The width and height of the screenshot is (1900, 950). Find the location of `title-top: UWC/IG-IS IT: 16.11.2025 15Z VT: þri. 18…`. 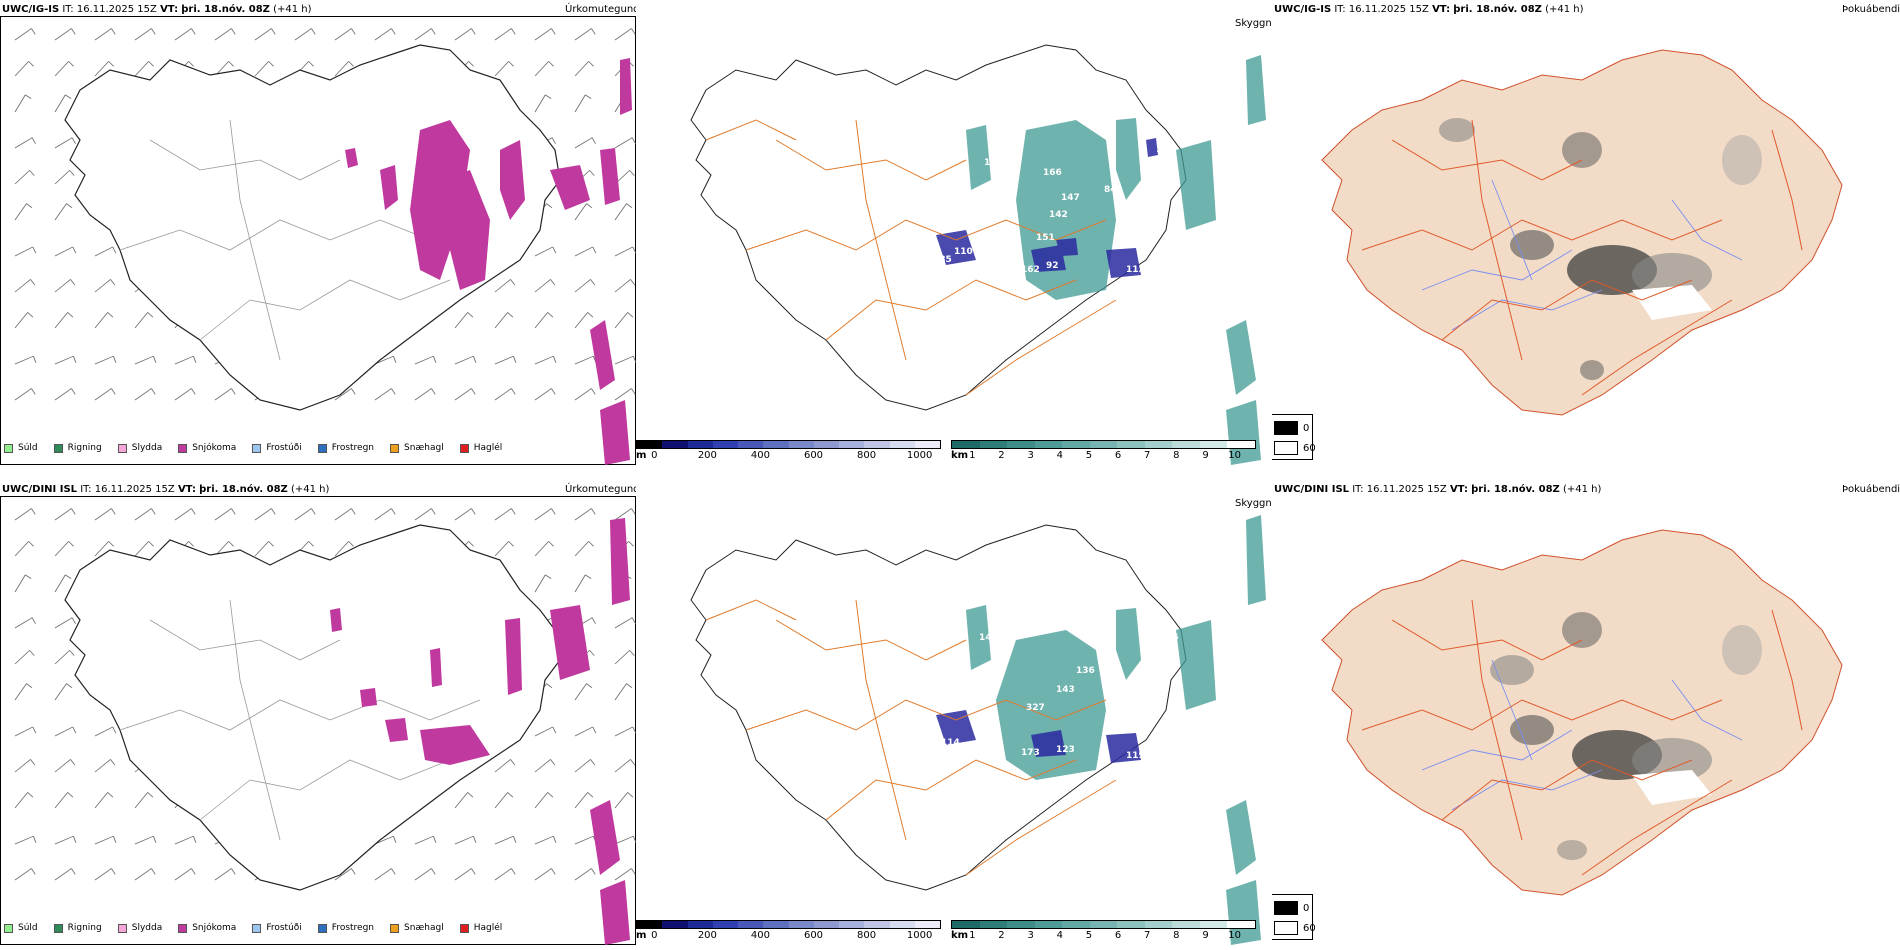

title-top: UWC/IG-IS IT: 16.11.2025 15Z VT: þri. 18… is located at coordinates (157, 9).